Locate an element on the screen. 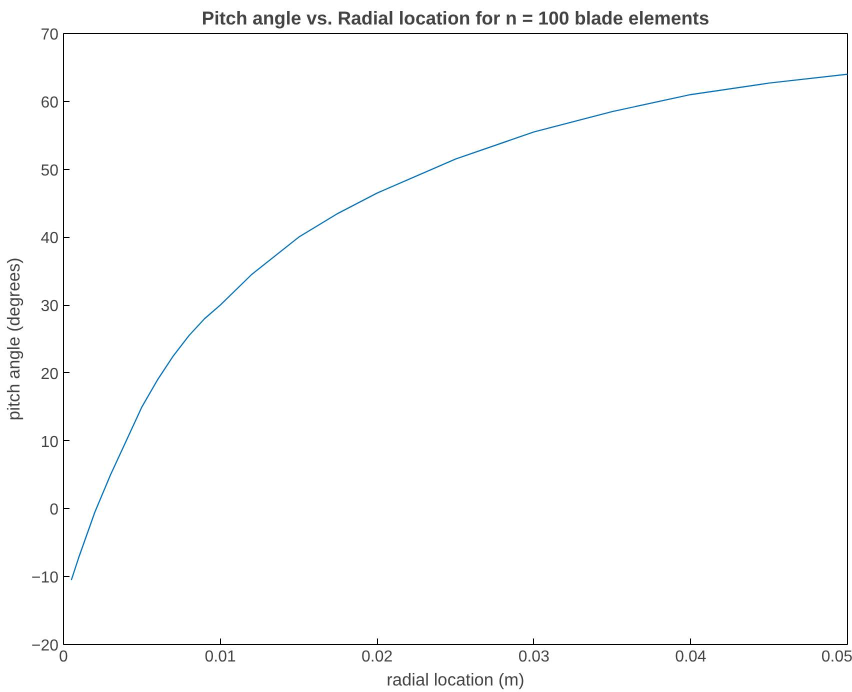 Image resolution: width=852 pixels, height=692 pixels. y-tick-label: 70 is located at coordinates (49, 35).